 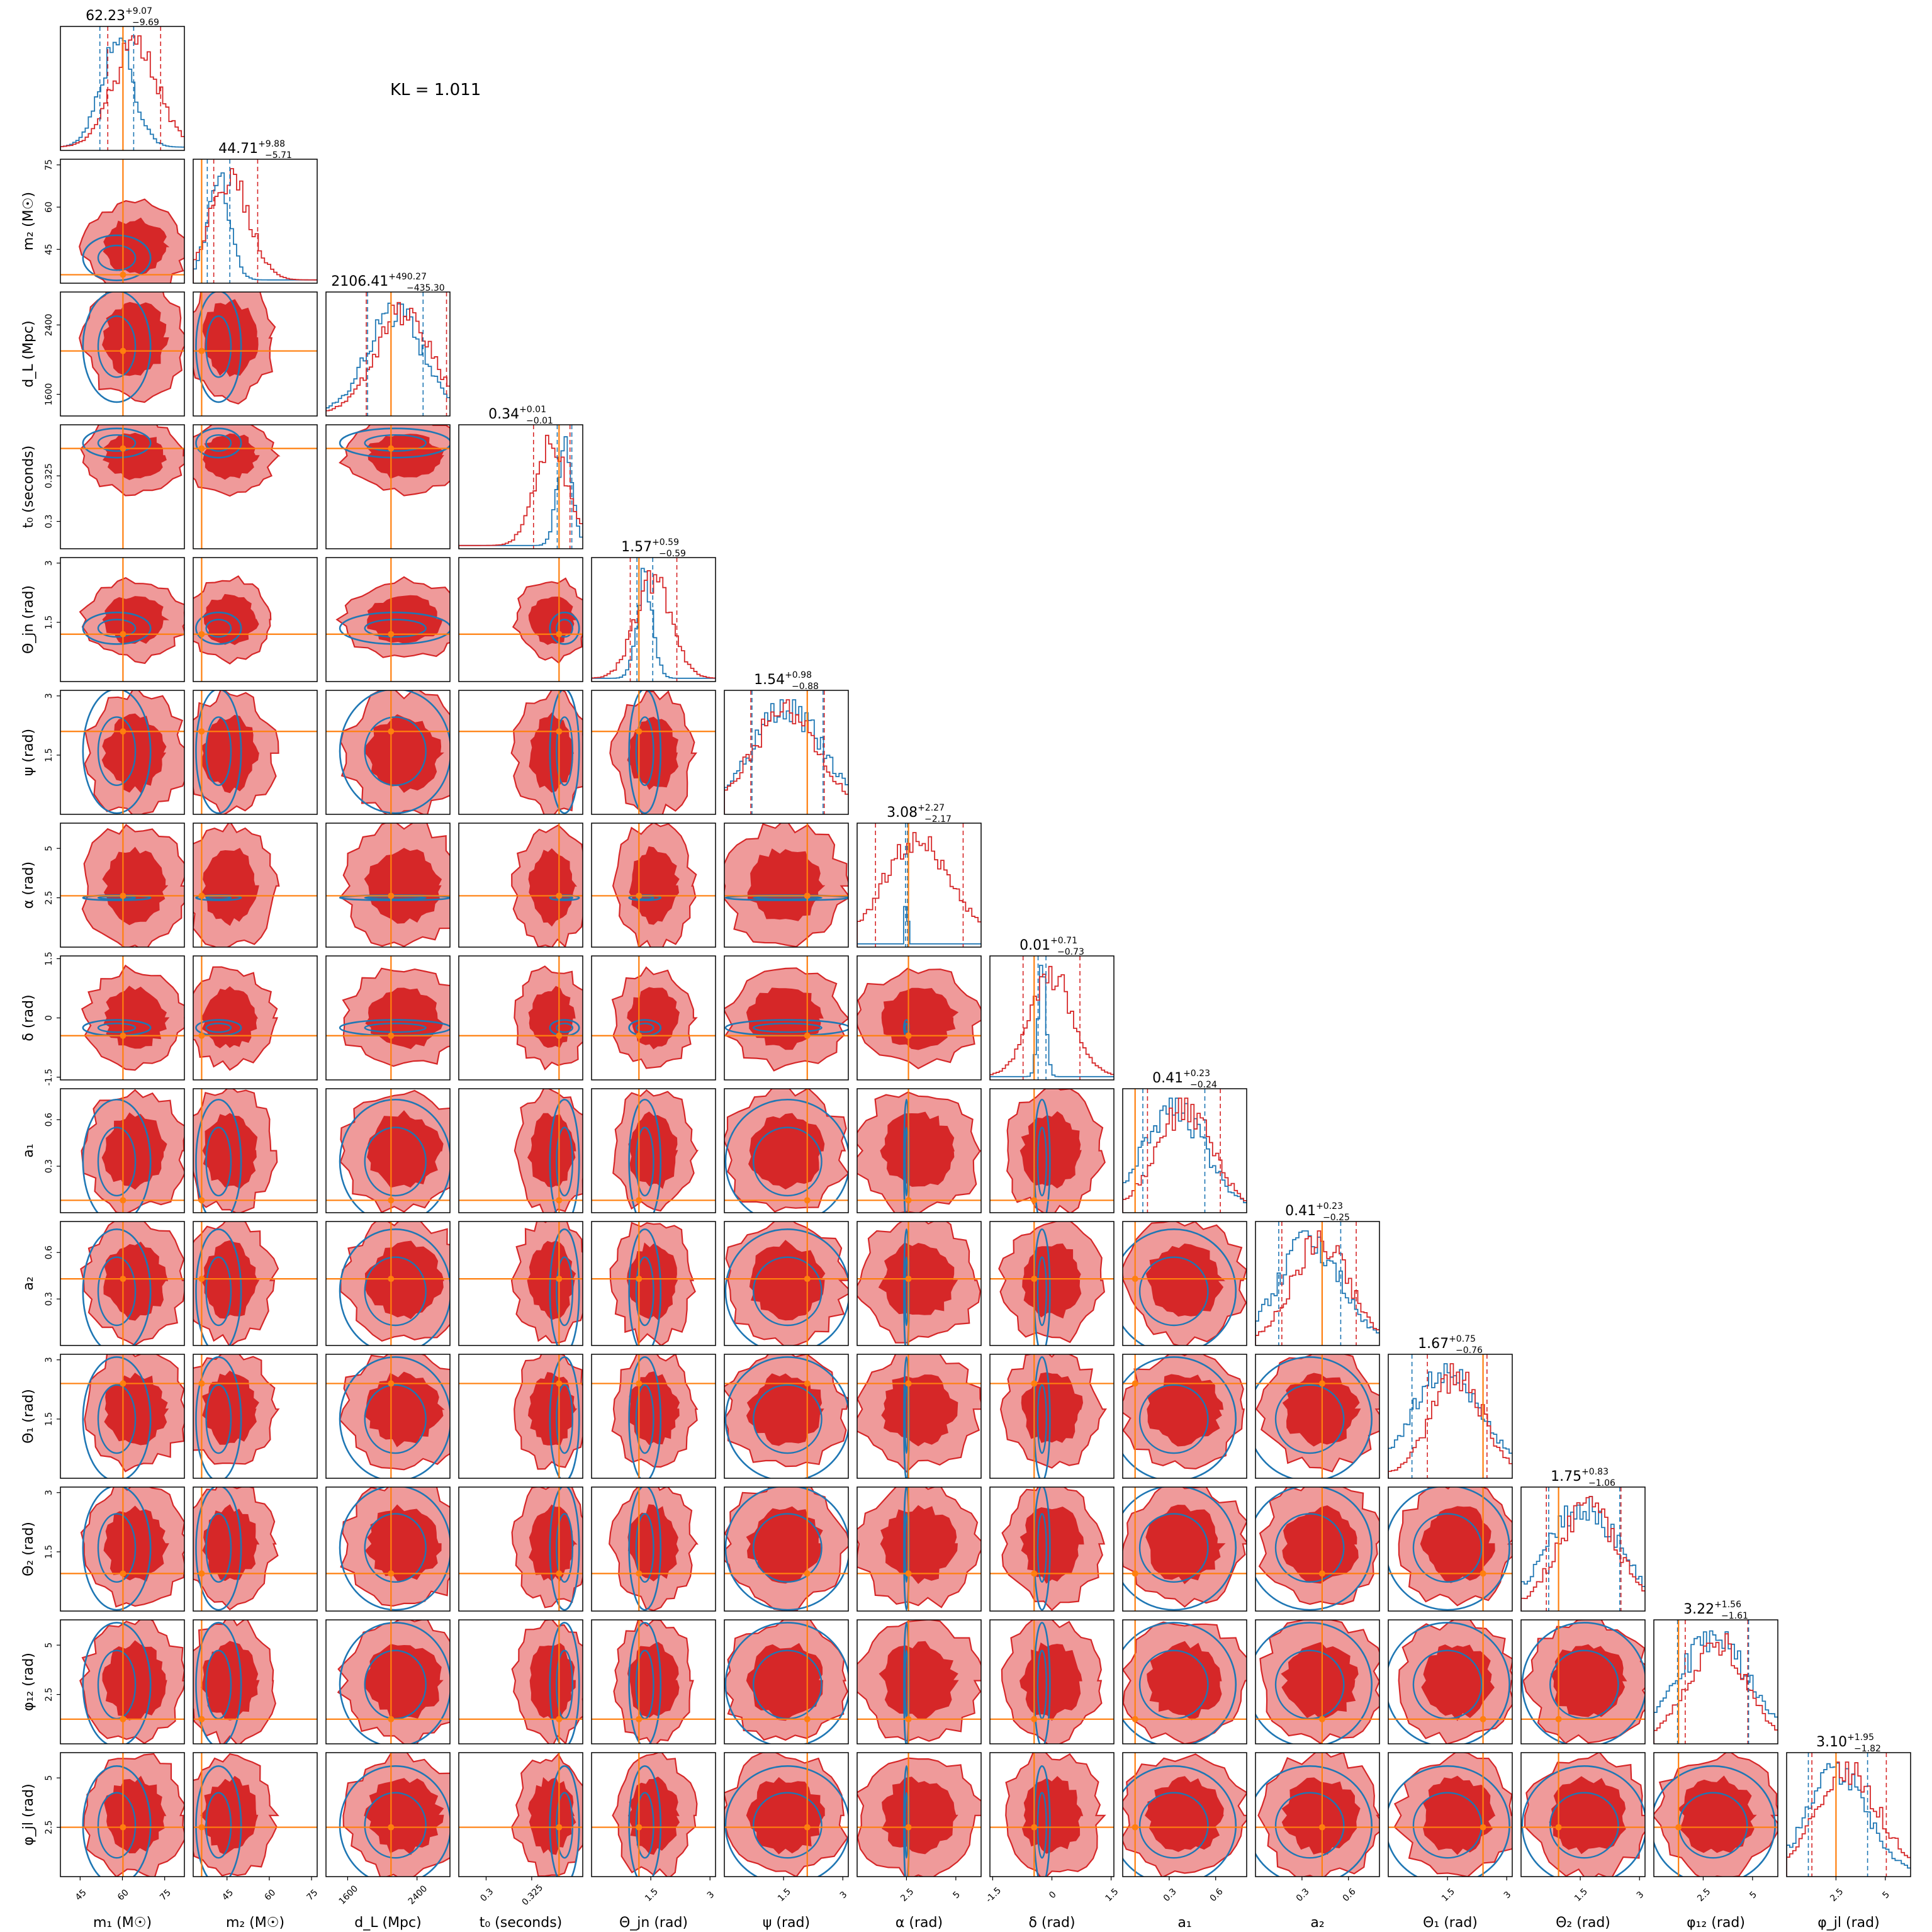 I want to click on histogram-title-a1: 0.41+0.23 −0.24, so click(x=1184, y=1079).